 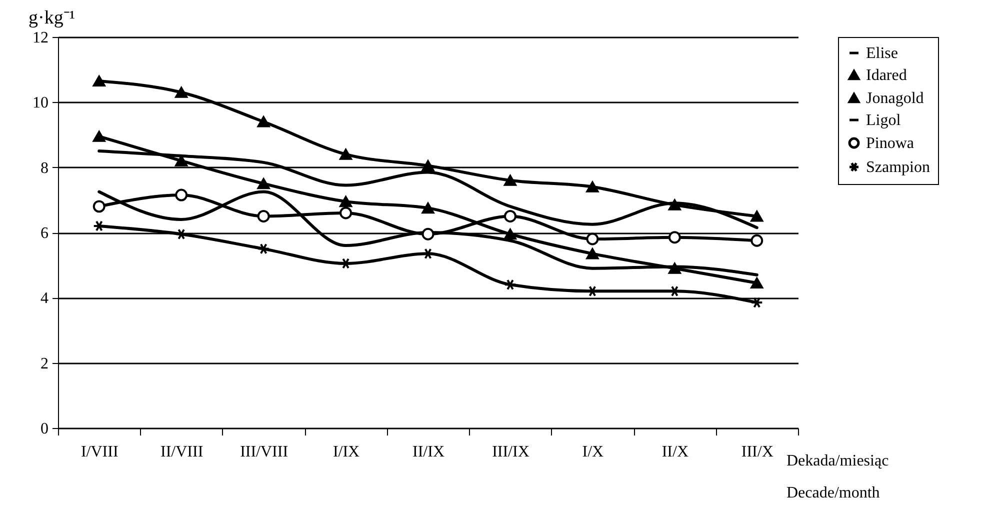 I want to click on legend-label: Ligol, so click(x=884, y=120).